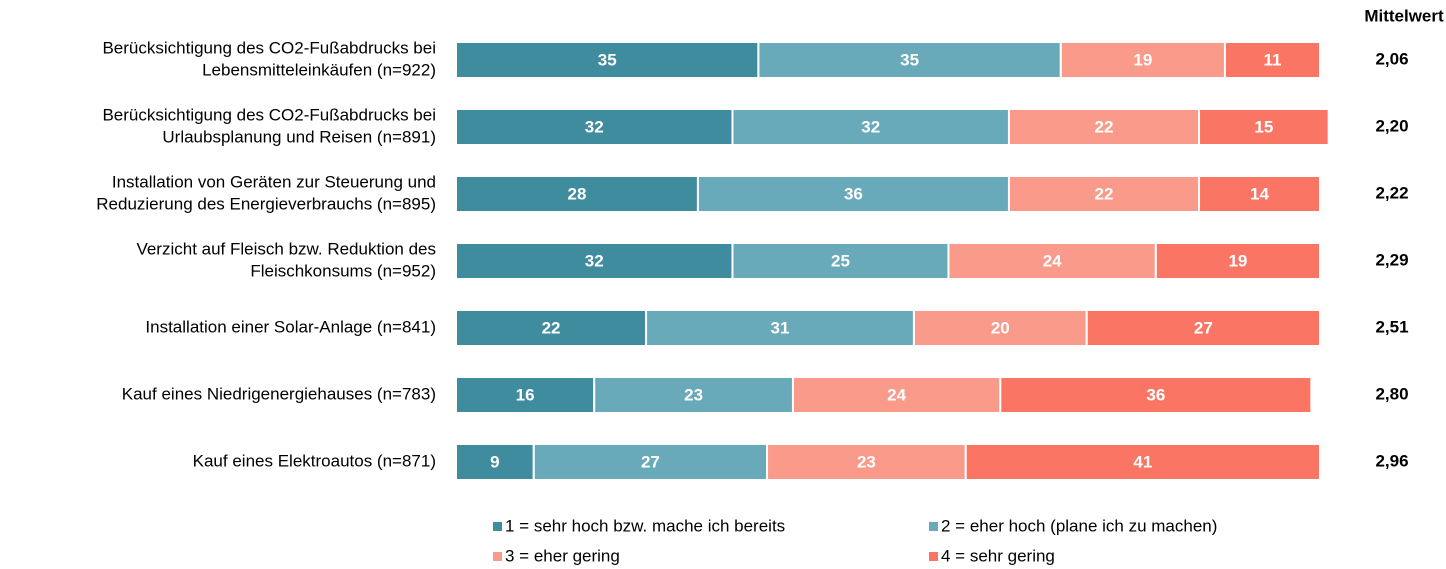 This screenshot has width=1446, height=569. I want to click on category-label: Verzicht auf Fleisch bzw. Reduktion des, so click(286, 248).